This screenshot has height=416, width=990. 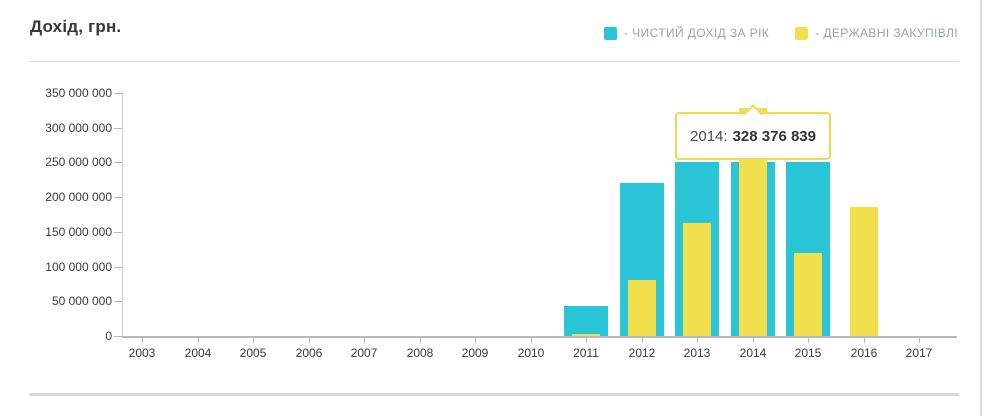 What do you see at coordinates (78, 128) in the screenshot?
I see `y-axis-label: 300 000 000` at bounding box center [78, 128].